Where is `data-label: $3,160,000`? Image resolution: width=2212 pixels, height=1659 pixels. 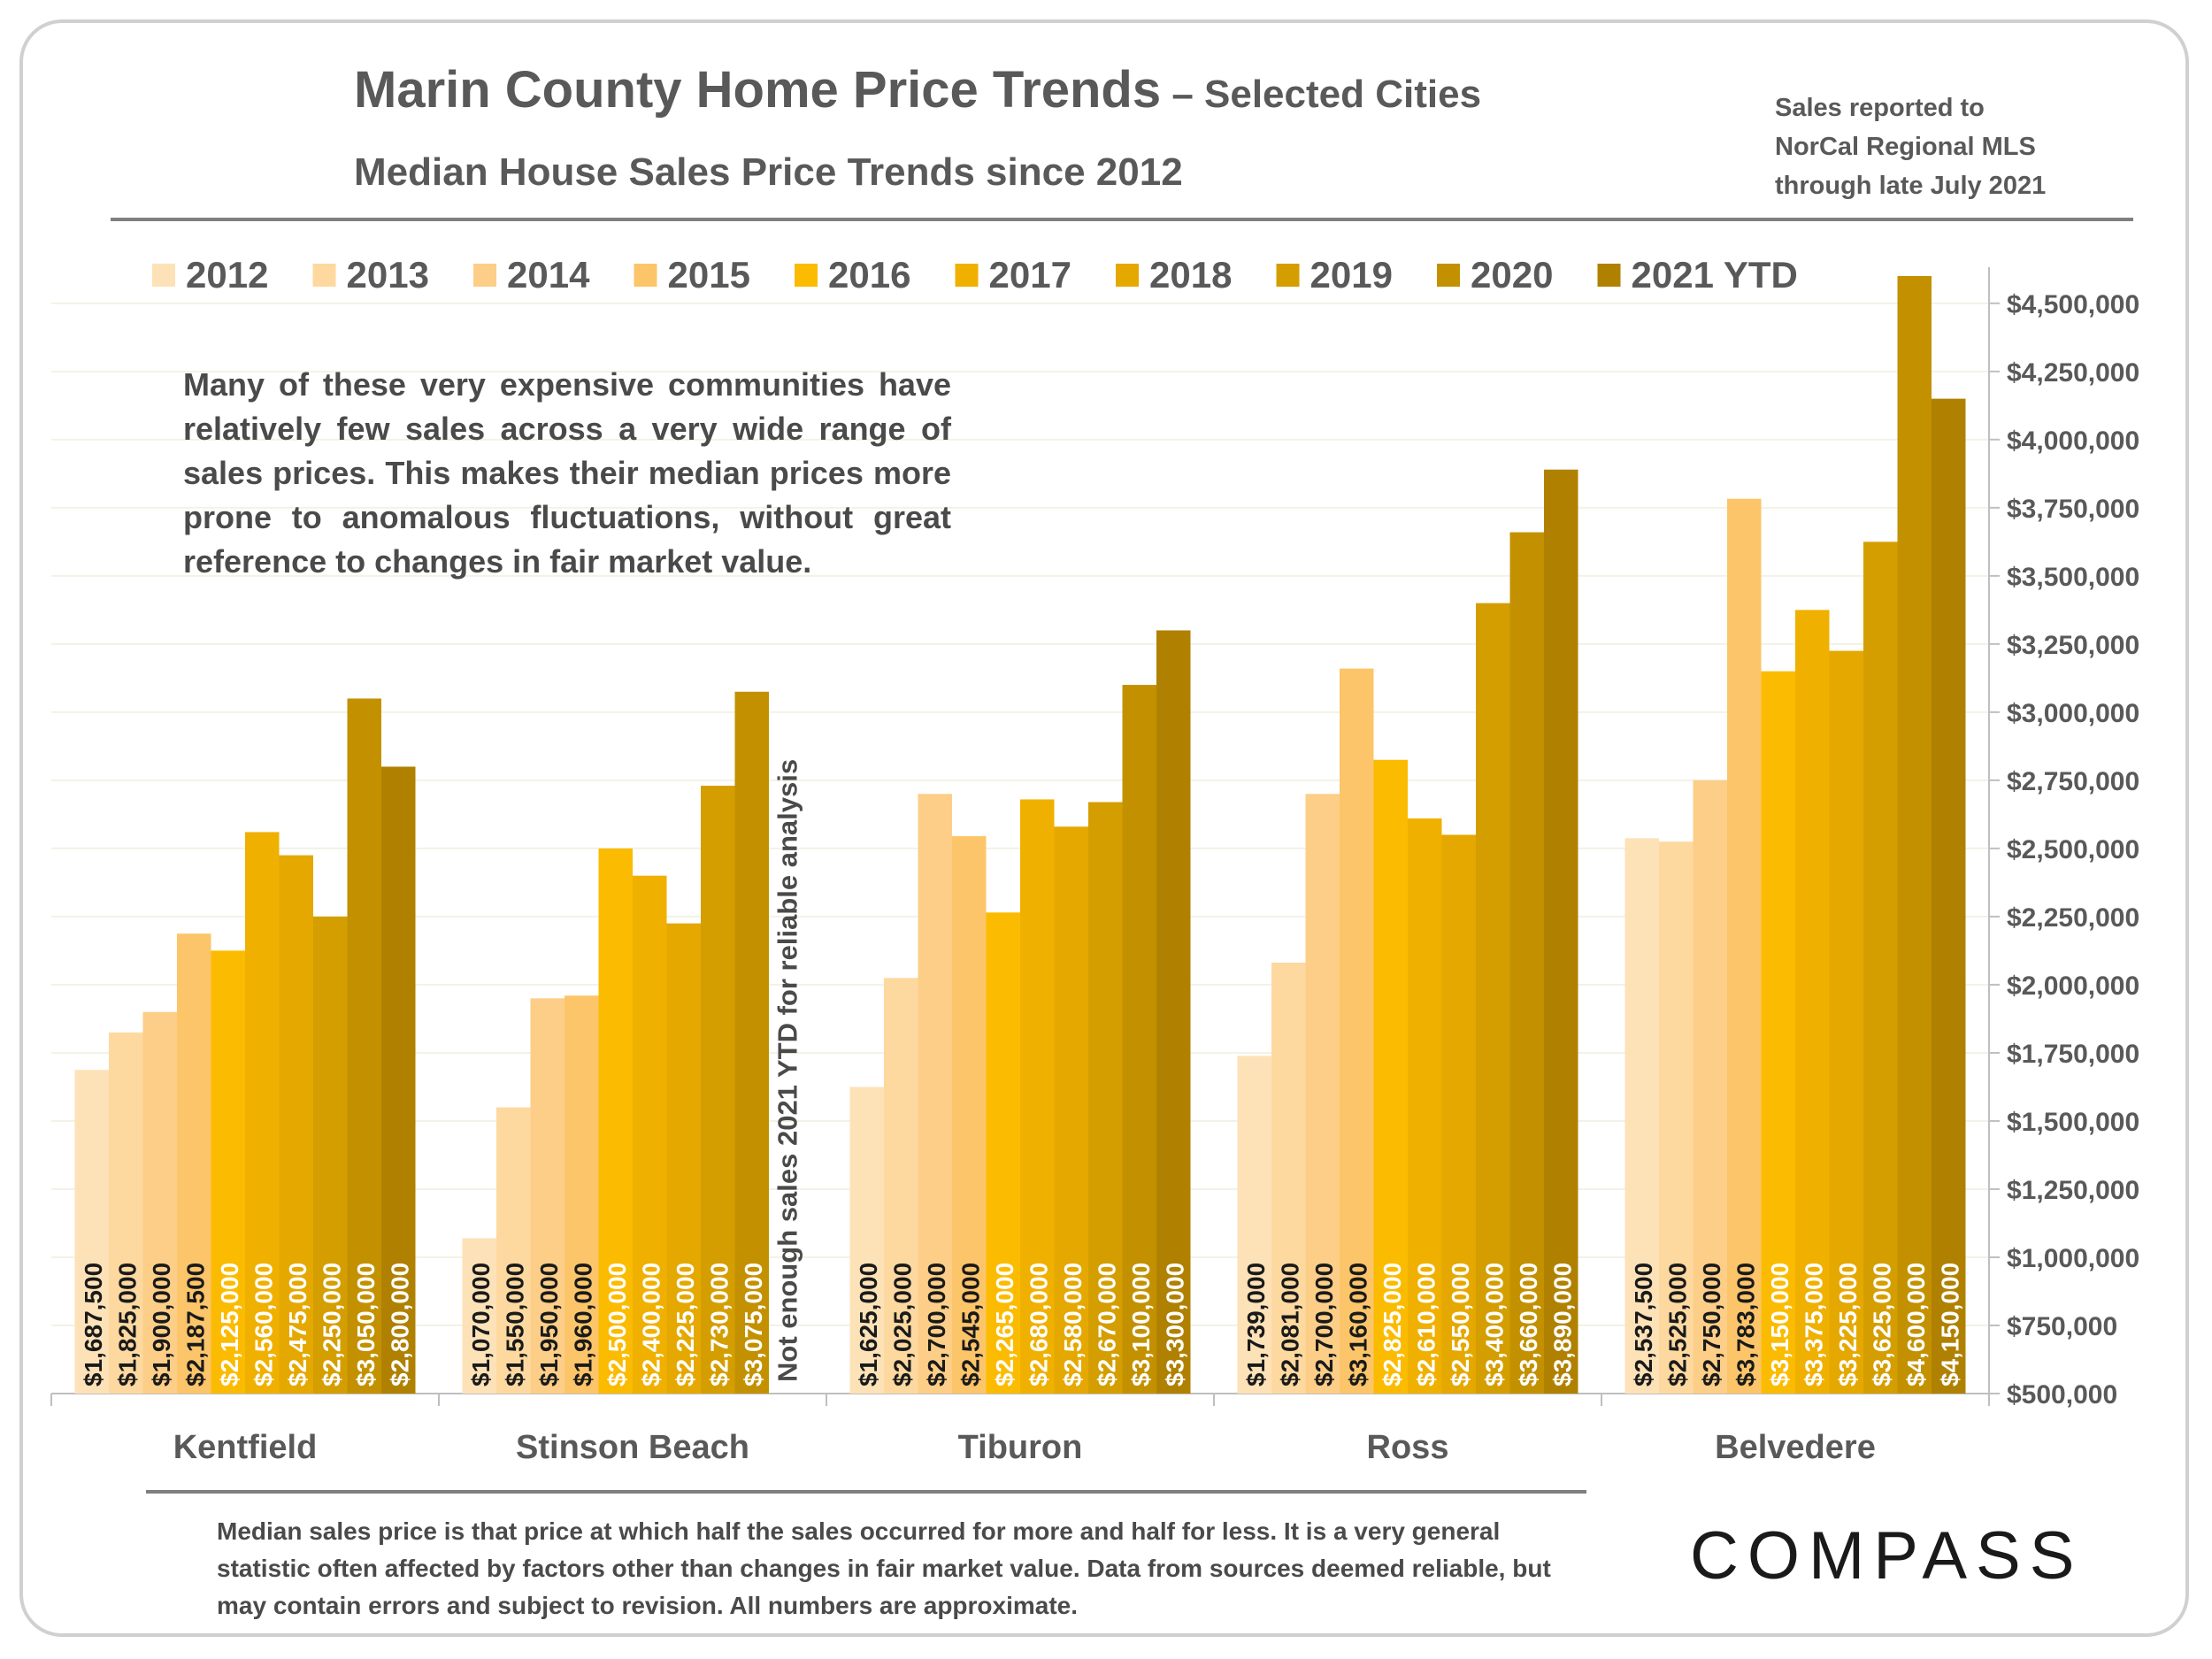 data-label: $3,160,000 is located at coordinates (1358, 1325).